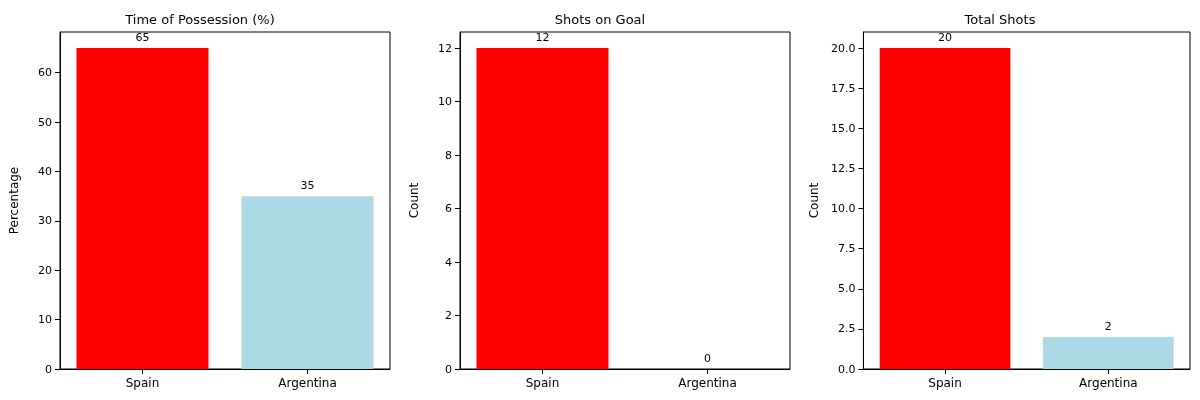 The height and width of the screenshot is (400, 1200). Describe the element at coordinates (843, 88) in the screenshot. I see `y-tick-label: 17.5` at that location.